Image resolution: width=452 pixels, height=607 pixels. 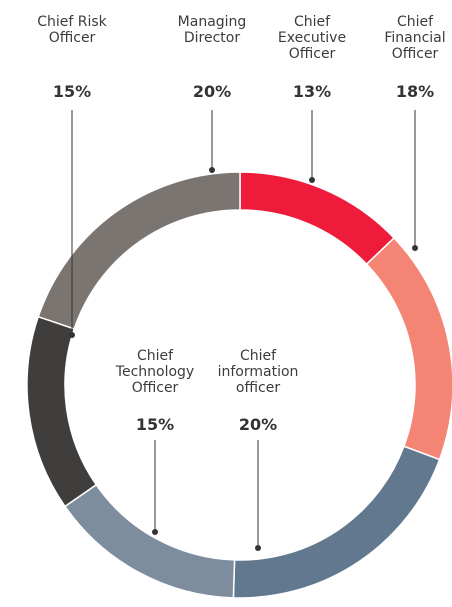 What do you see at coordinates (258, 372) in the screenshot?
I see `category-label: Chief information officer` at bounding box center [258, 372].